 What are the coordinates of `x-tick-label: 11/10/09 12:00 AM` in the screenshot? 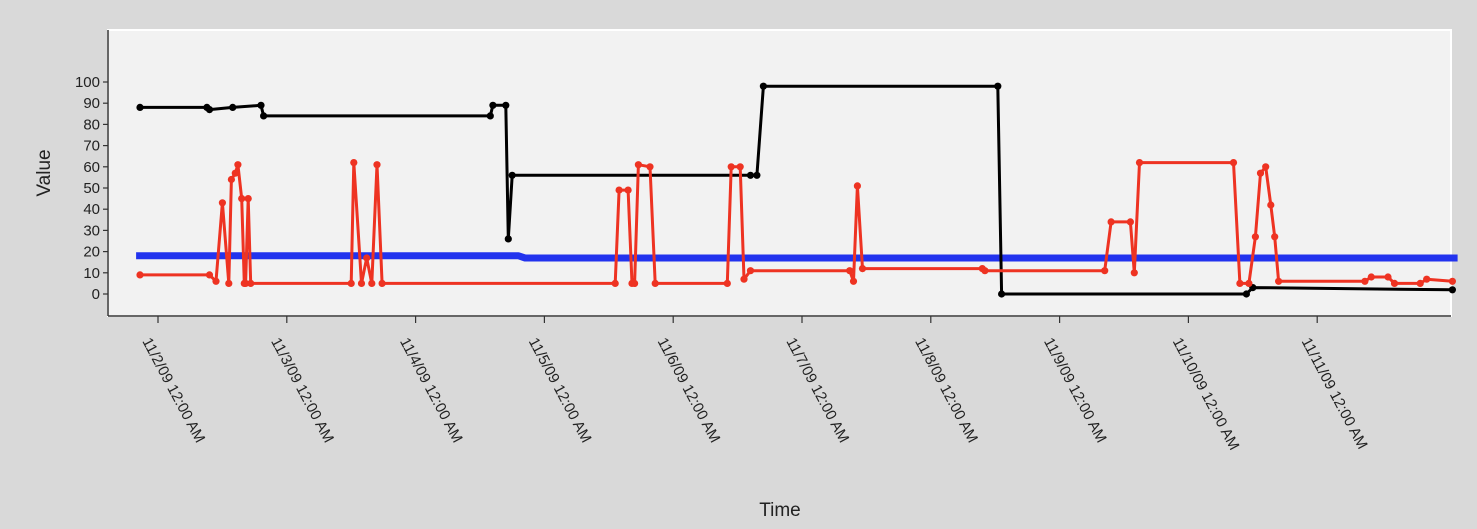 It's located at (1206, 394).